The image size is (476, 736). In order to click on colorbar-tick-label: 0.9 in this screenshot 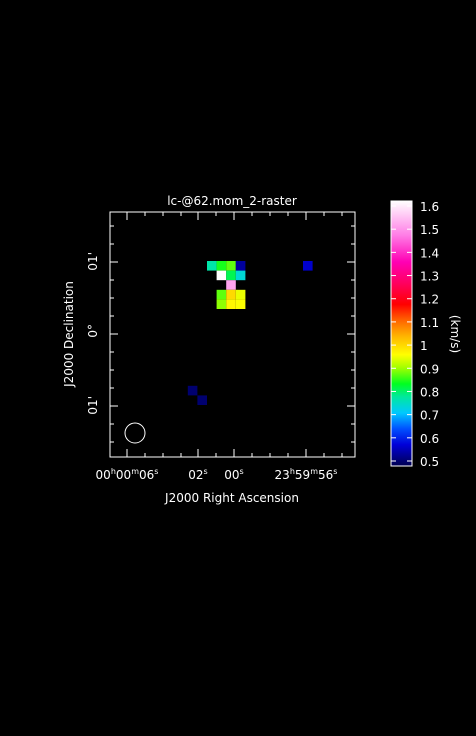, I will do `click(429, 369)`.